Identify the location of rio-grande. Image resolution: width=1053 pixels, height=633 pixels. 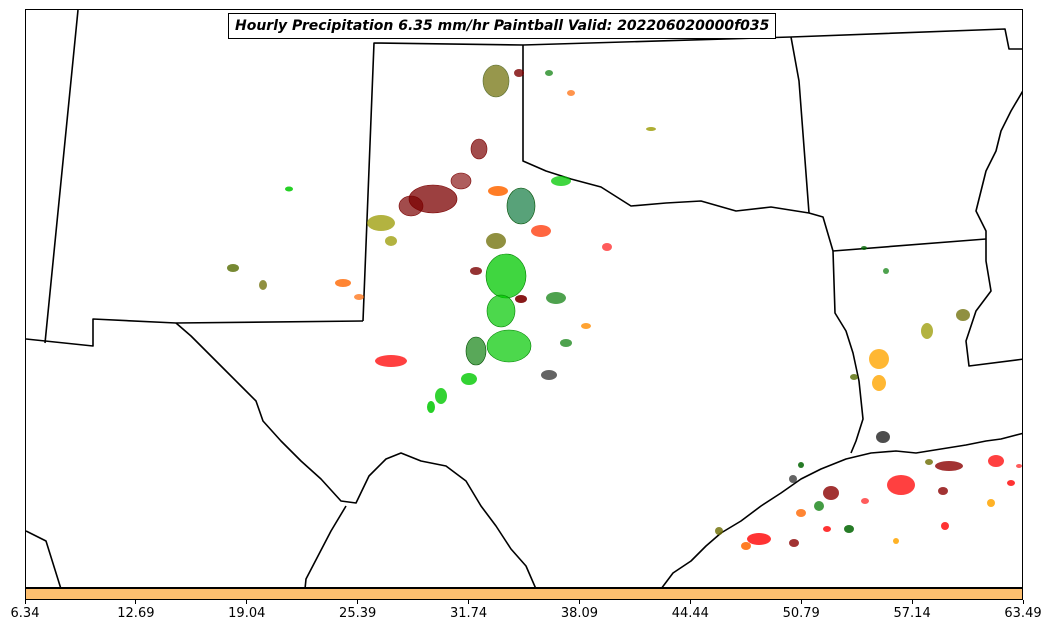
(356, 454).